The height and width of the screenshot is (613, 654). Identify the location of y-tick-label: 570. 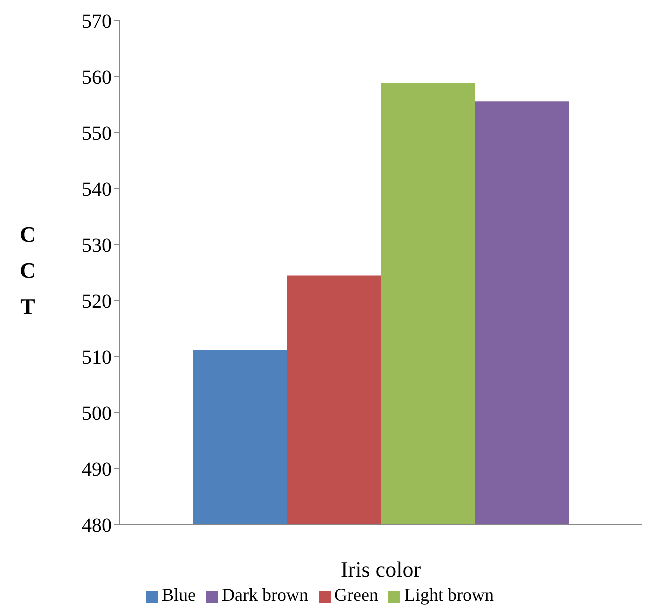
(97, 22).